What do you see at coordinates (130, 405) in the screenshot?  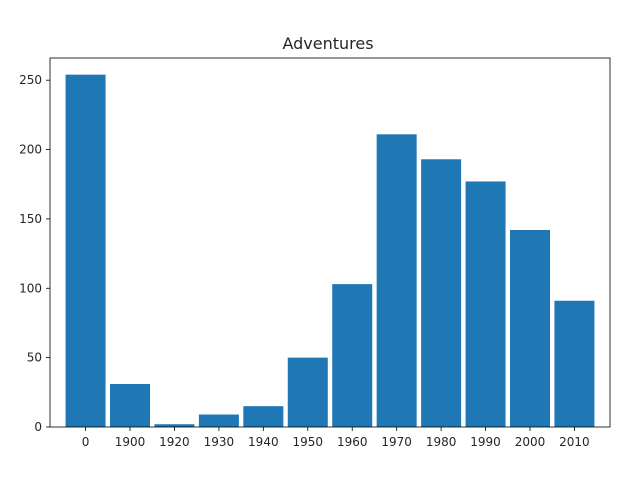 I see `bar-1900` at bounding box center [130, 405].